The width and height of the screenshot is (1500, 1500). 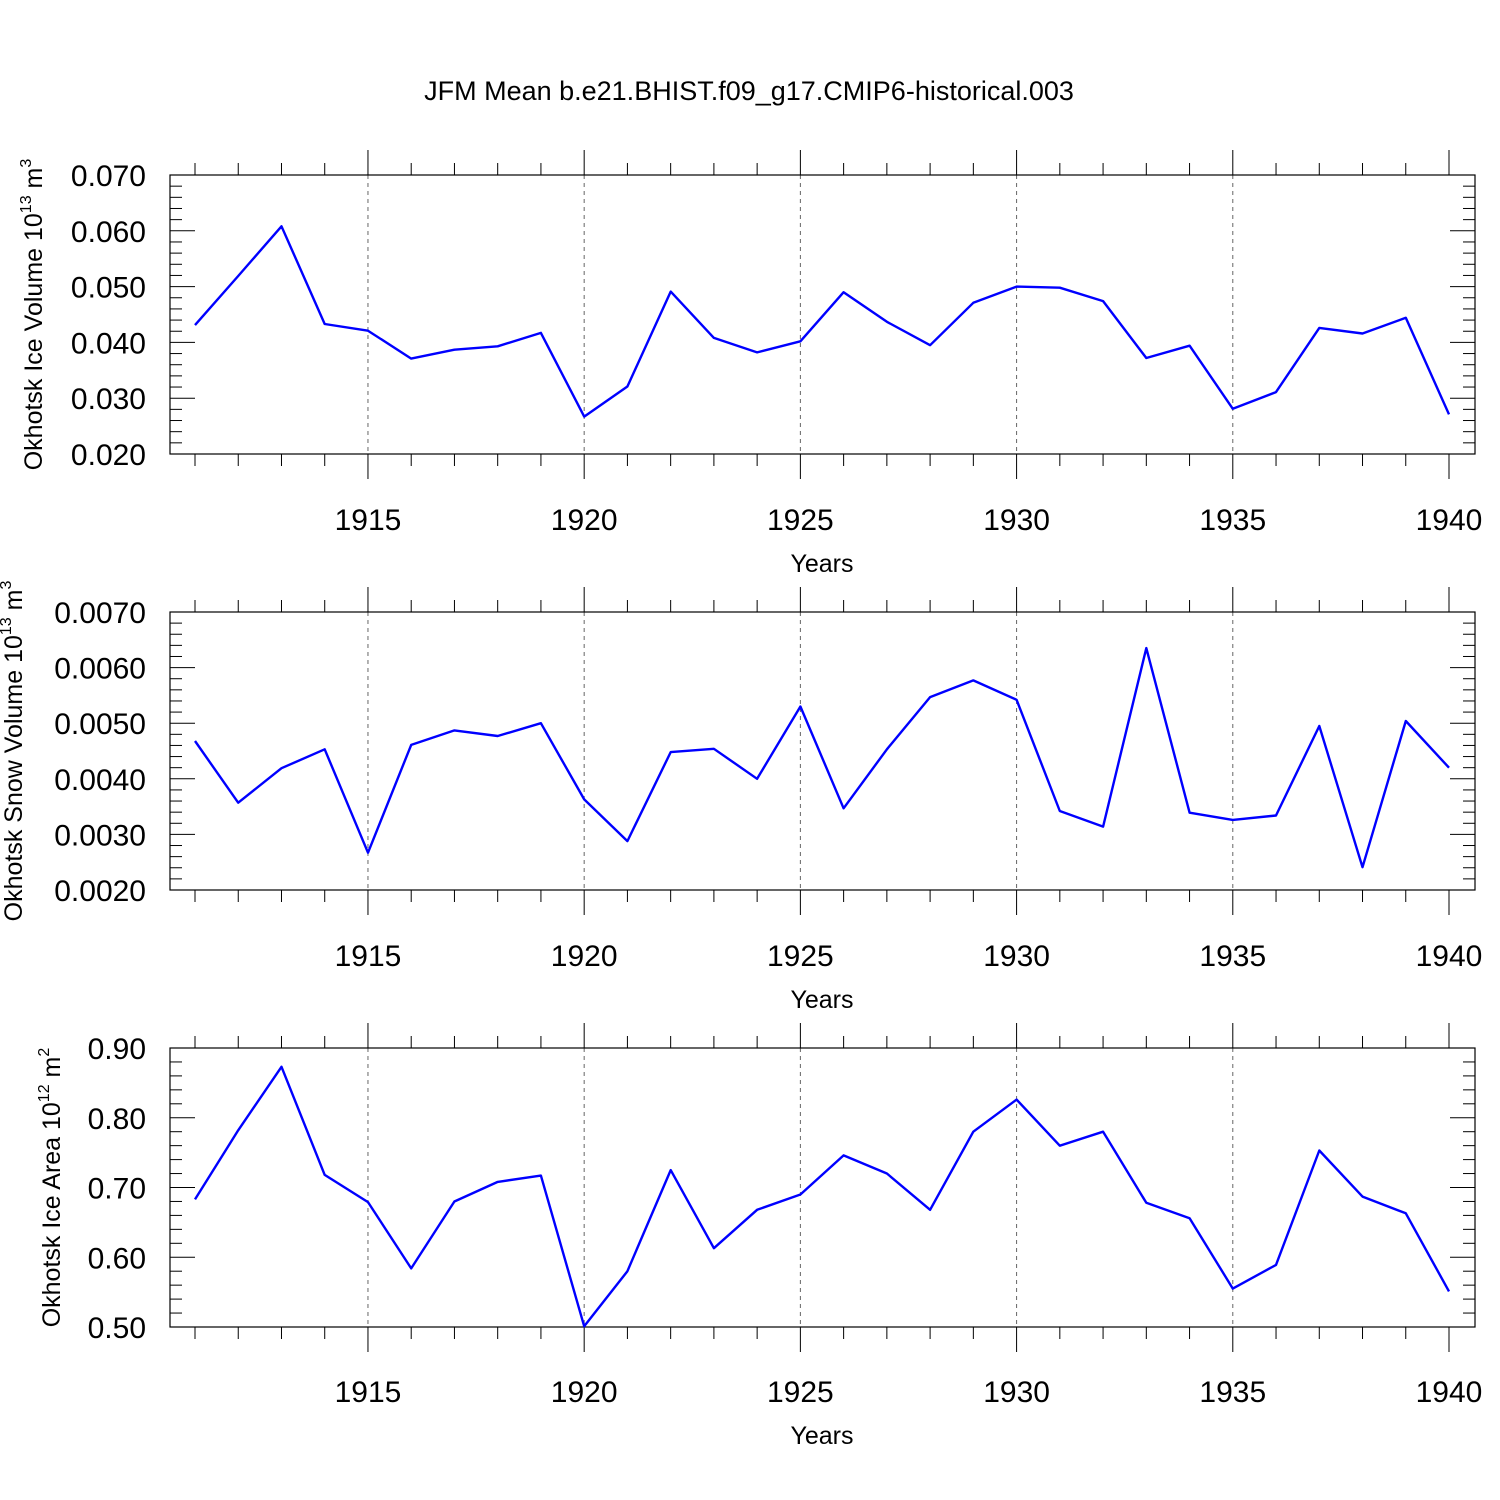 I want to click on y-axis-label-part: Okhotsk Ice Area 10, so click(x=52, y=1214).